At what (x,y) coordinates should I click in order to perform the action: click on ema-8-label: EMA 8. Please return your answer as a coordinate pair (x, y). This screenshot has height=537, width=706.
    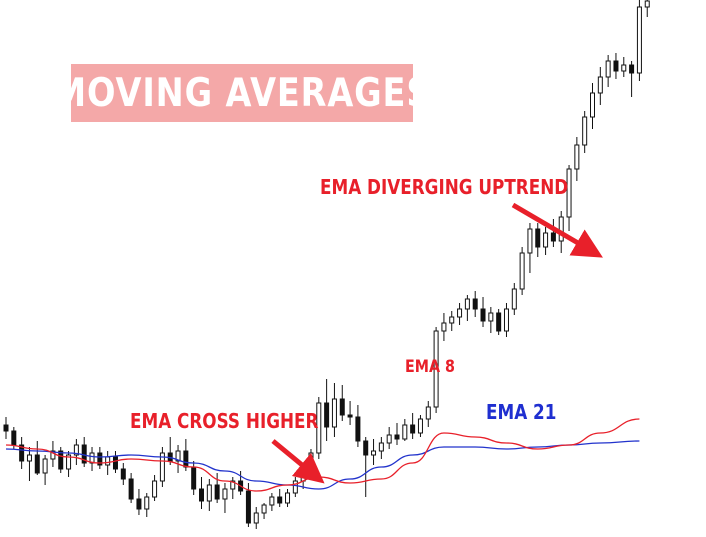
    Looking at the image, I should click on (430, 367).